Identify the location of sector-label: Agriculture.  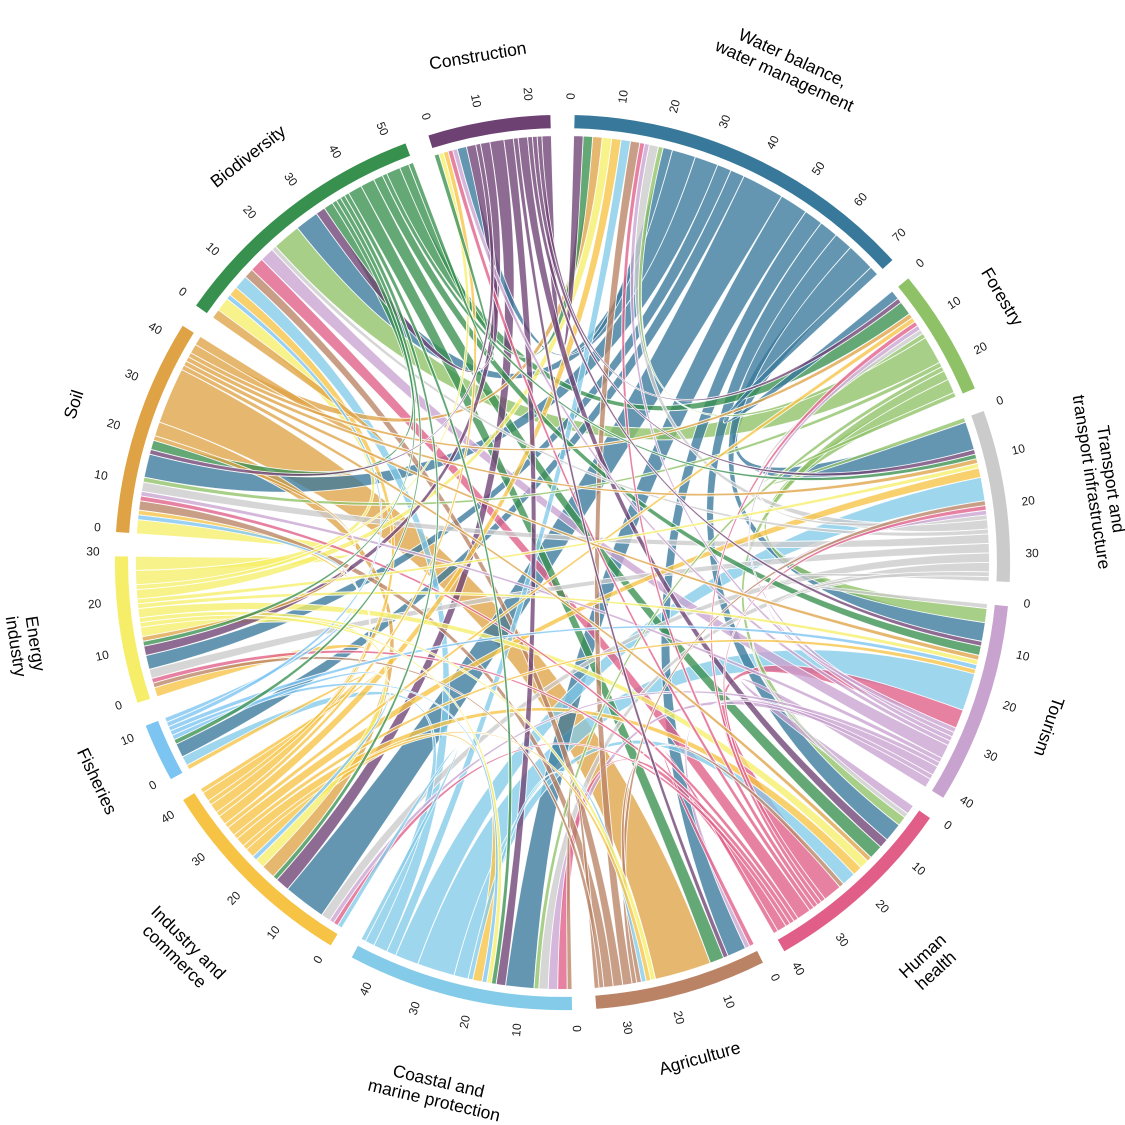
(700, 1058).